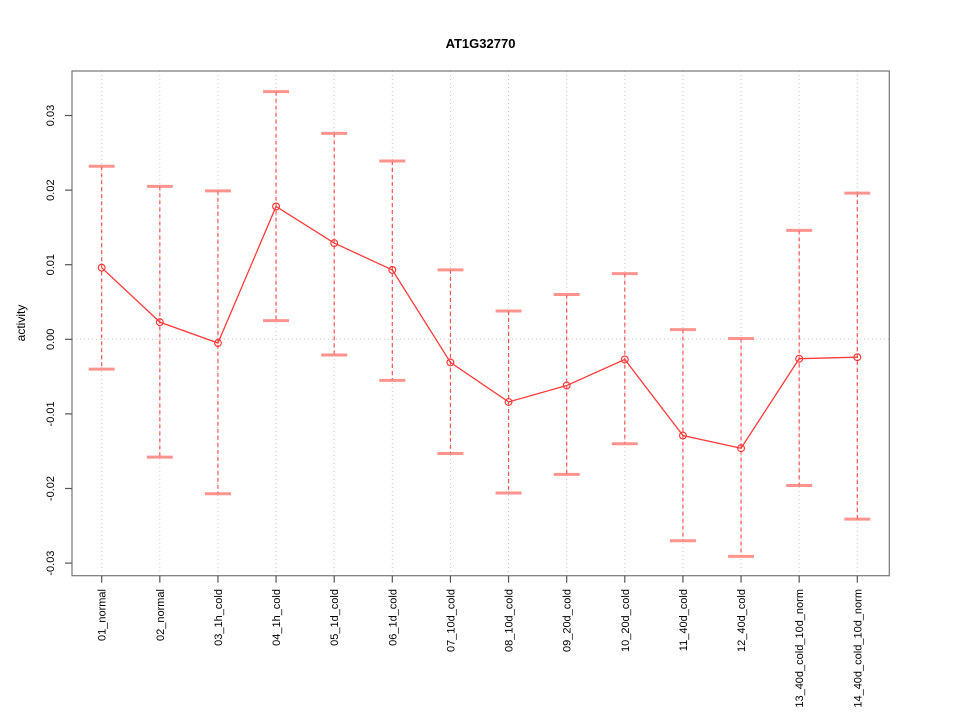  What do you see at coordinates (451, 620) in the screenshot?
I see `x-tick-label: 07_10d_cold` at bounding box center [451, 620].